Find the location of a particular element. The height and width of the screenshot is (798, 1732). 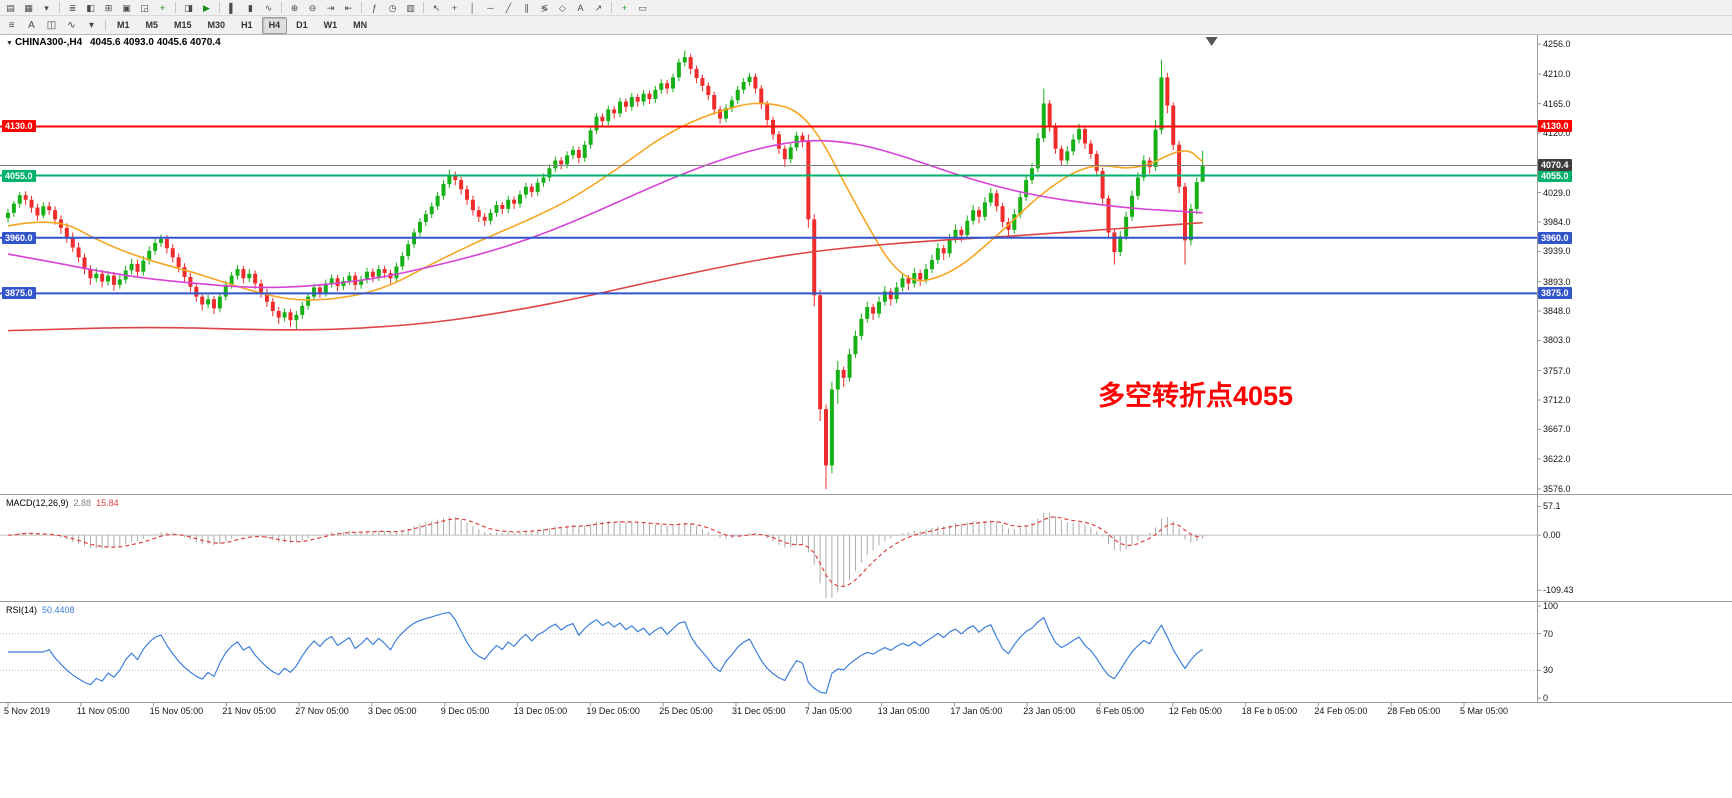

dropdown-caret-icon: ▾ is located at coordinates (91, 25).